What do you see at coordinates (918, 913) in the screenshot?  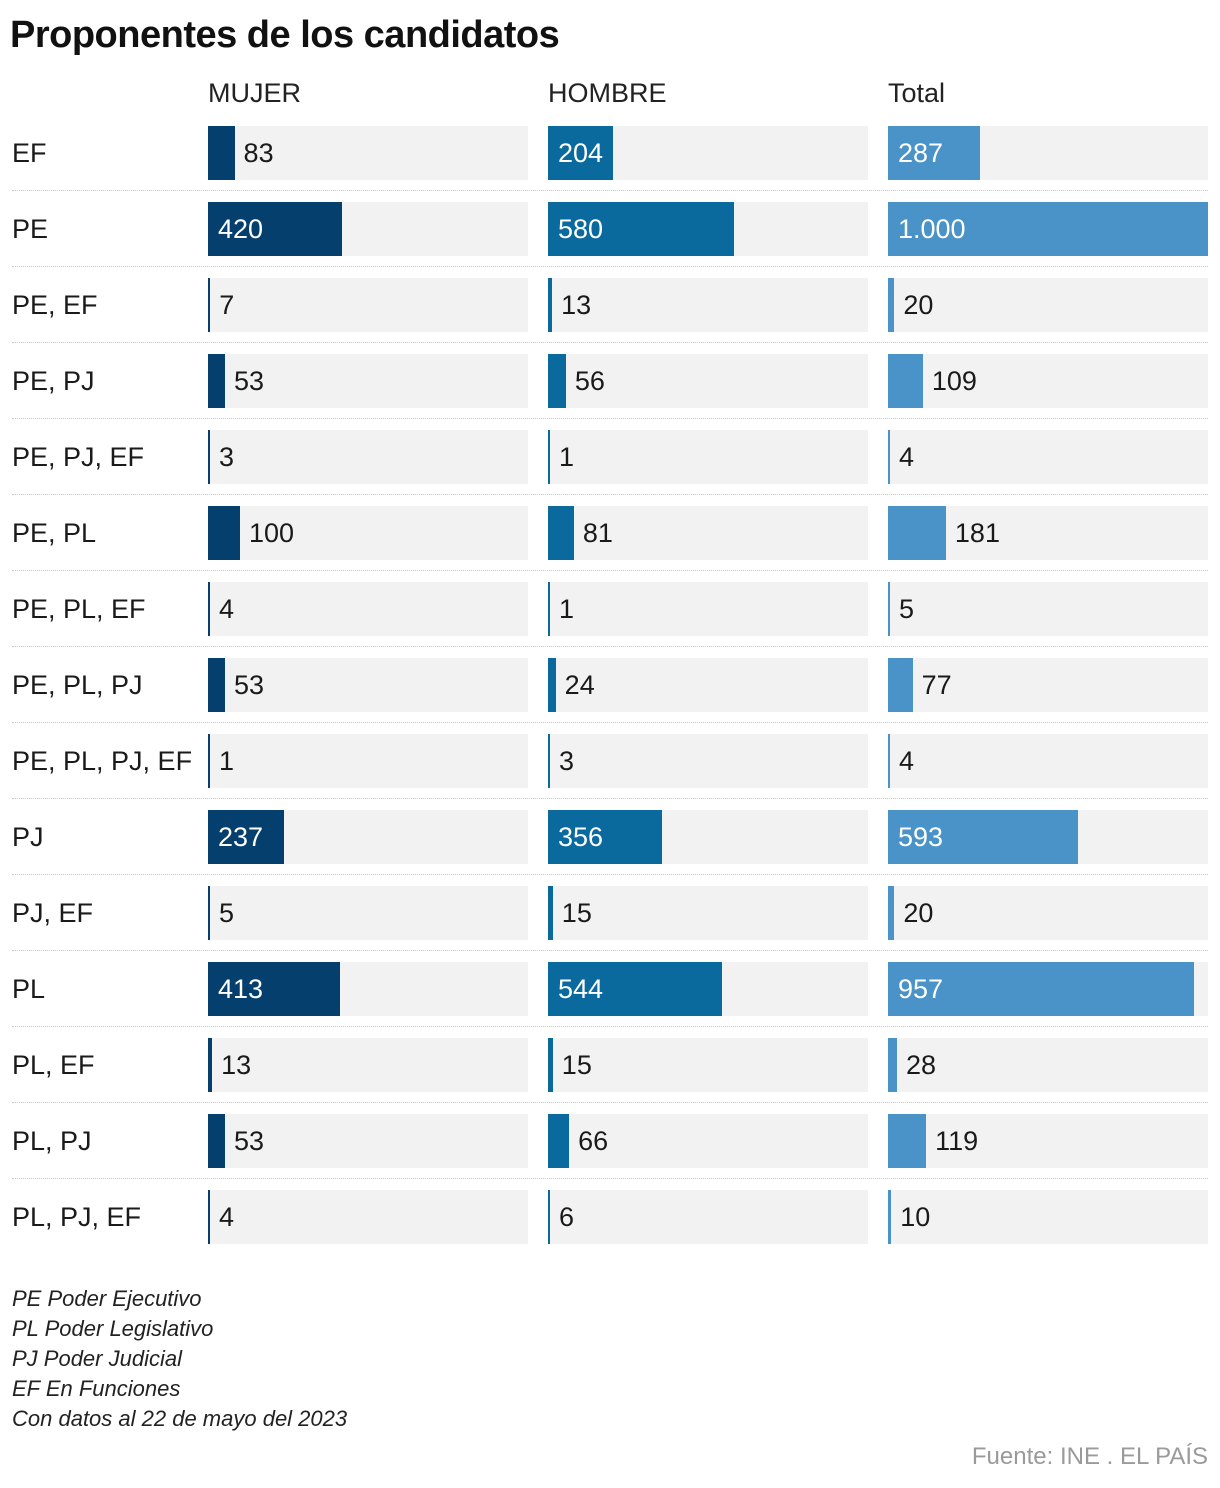 I see `value-label: 20` at bounding box center [918, 913].